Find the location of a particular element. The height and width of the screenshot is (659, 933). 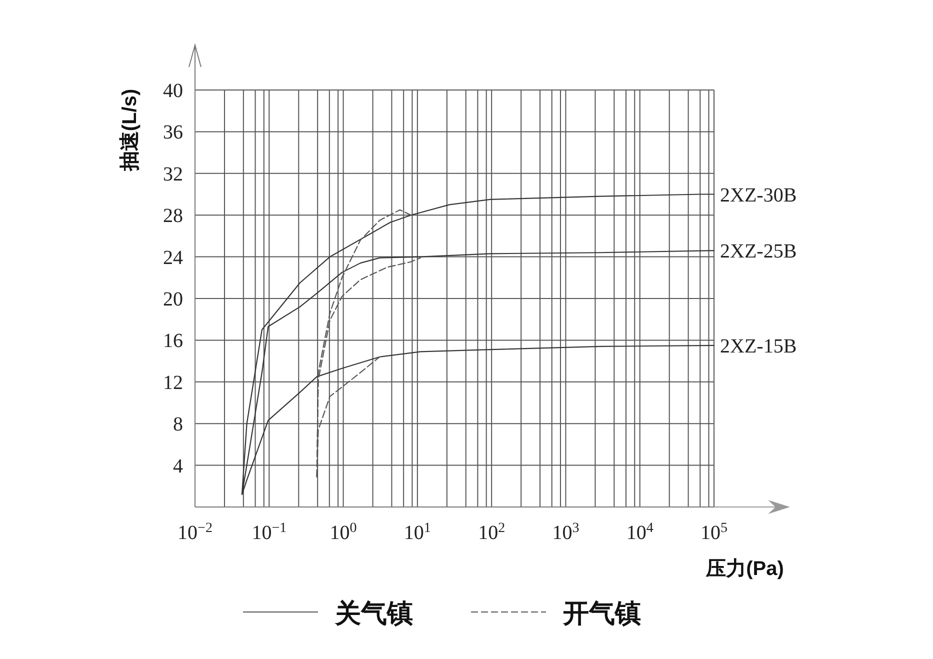

y-tick-label: 28 is located at coordinates (173, 216).